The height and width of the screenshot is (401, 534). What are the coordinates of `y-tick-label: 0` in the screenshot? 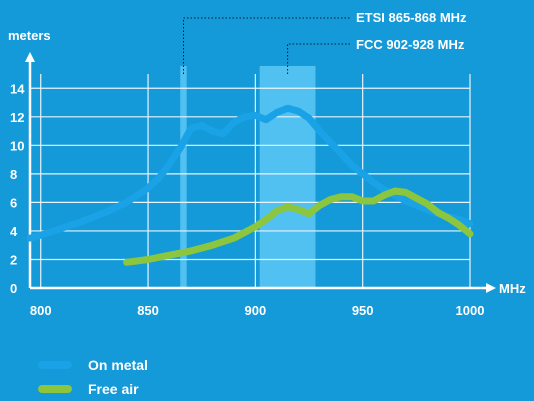 It's located at (13, 288).